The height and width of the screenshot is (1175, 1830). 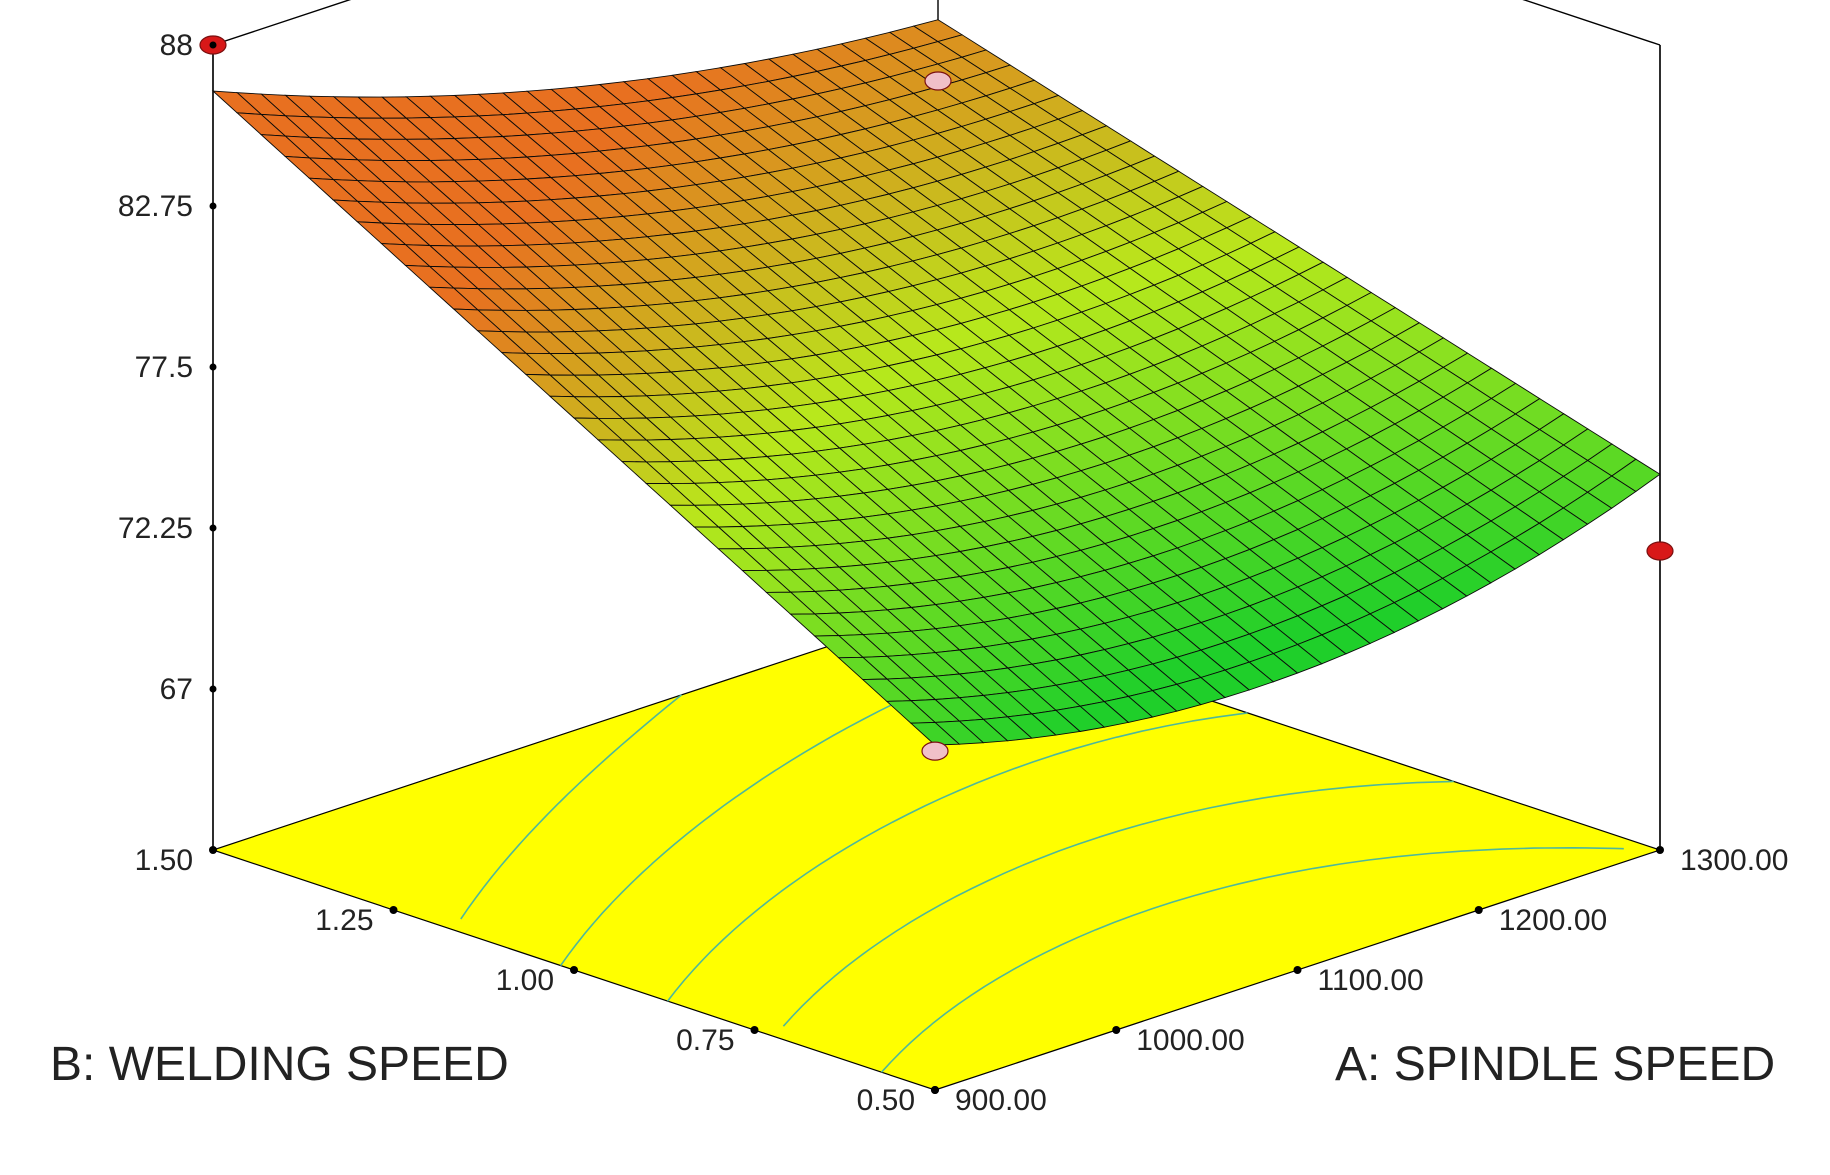 I want to click on z-tick-label: 72.25, so click(x=155, y=528).